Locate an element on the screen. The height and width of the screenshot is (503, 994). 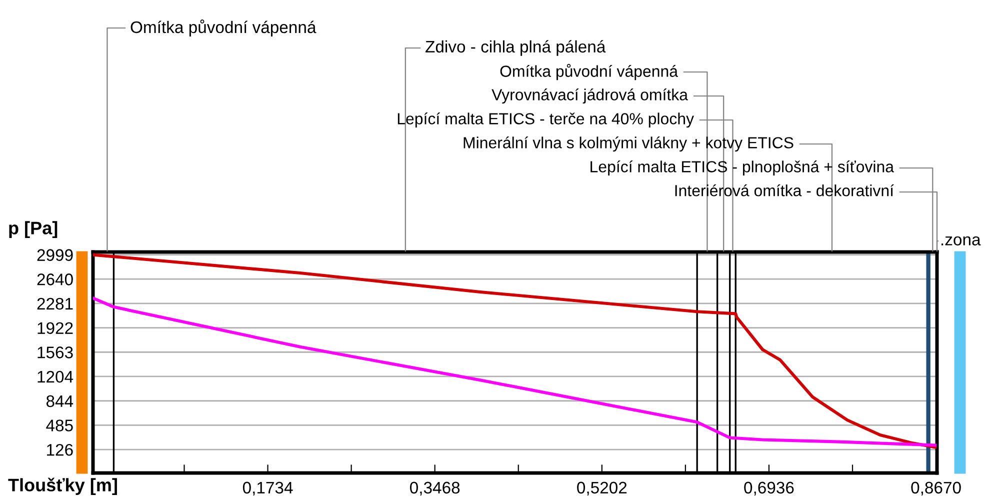
y-tick-label: 2999 is located at coordinates (55, 255).